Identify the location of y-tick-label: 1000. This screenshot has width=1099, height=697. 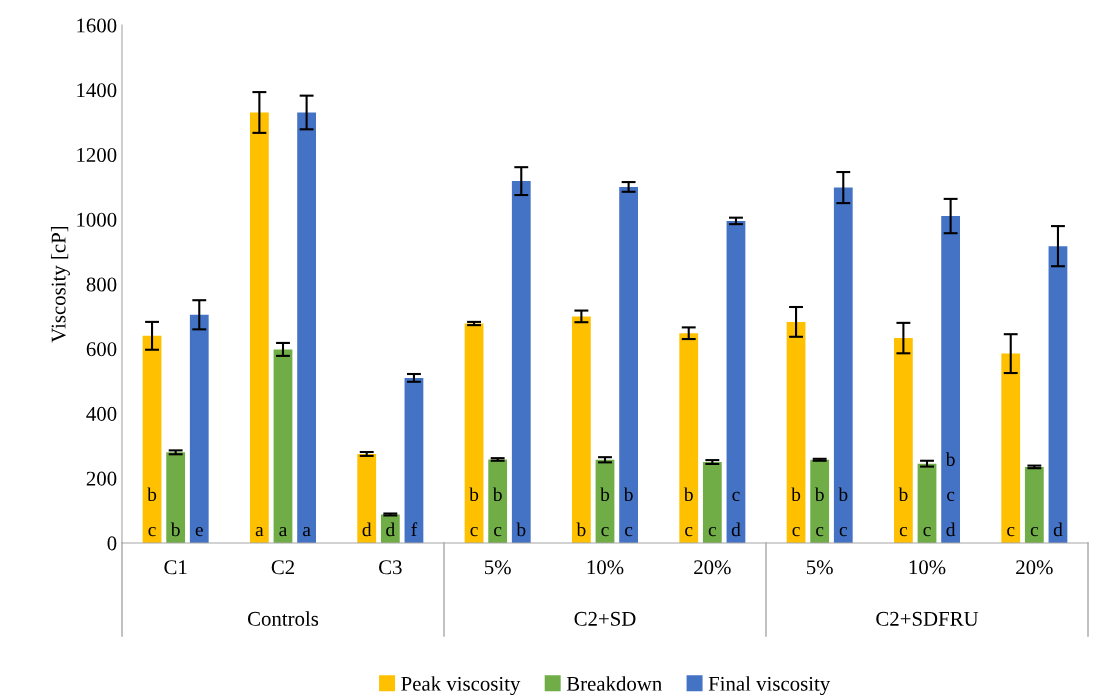
(97, 219).